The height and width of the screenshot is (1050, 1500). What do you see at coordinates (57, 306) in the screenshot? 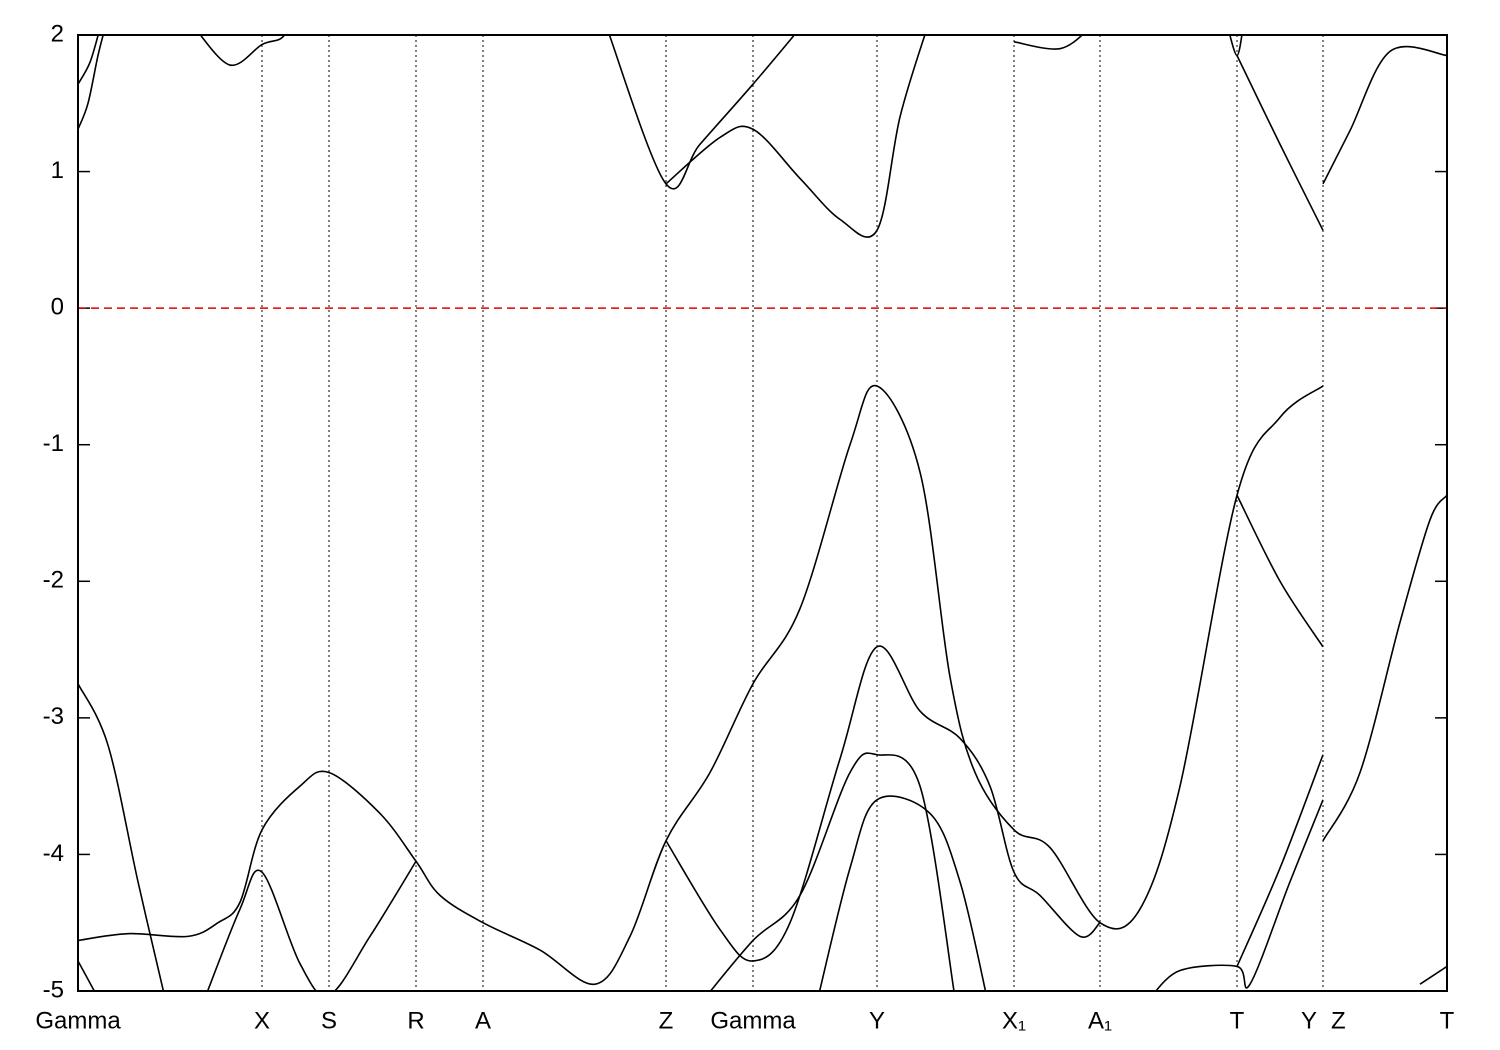
I see `y-tick-label: 0` at bounding box center [57, 306].